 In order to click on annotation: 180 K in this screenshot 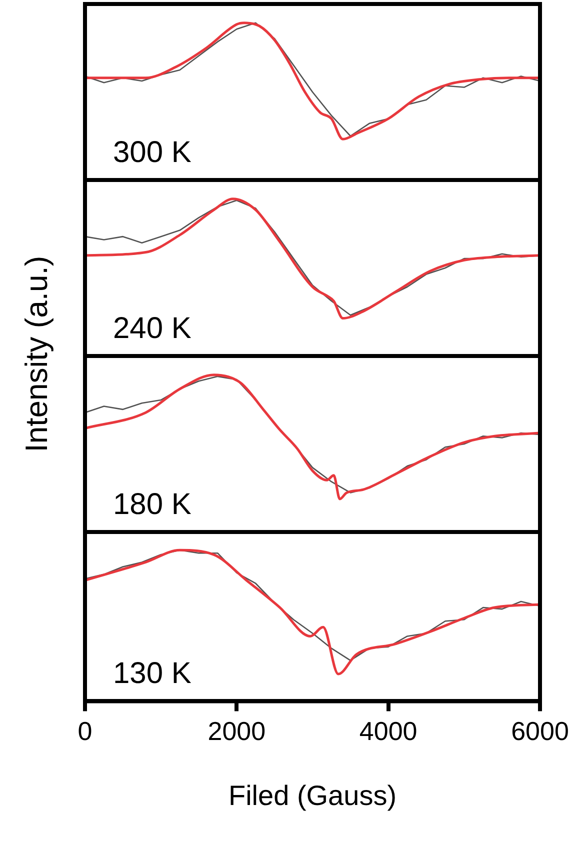, I will do `click(152, 504)`.